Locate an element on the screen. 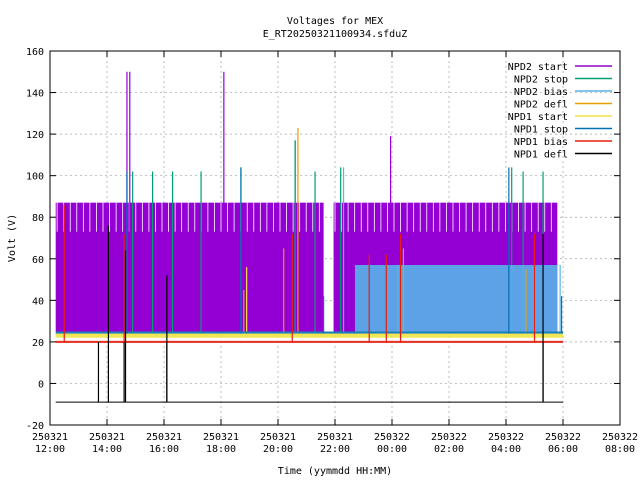 This screenshot has width=640, height=480. x-axis-label: Time (yymmdd HH:MM) is located at coordinates (335, 471).